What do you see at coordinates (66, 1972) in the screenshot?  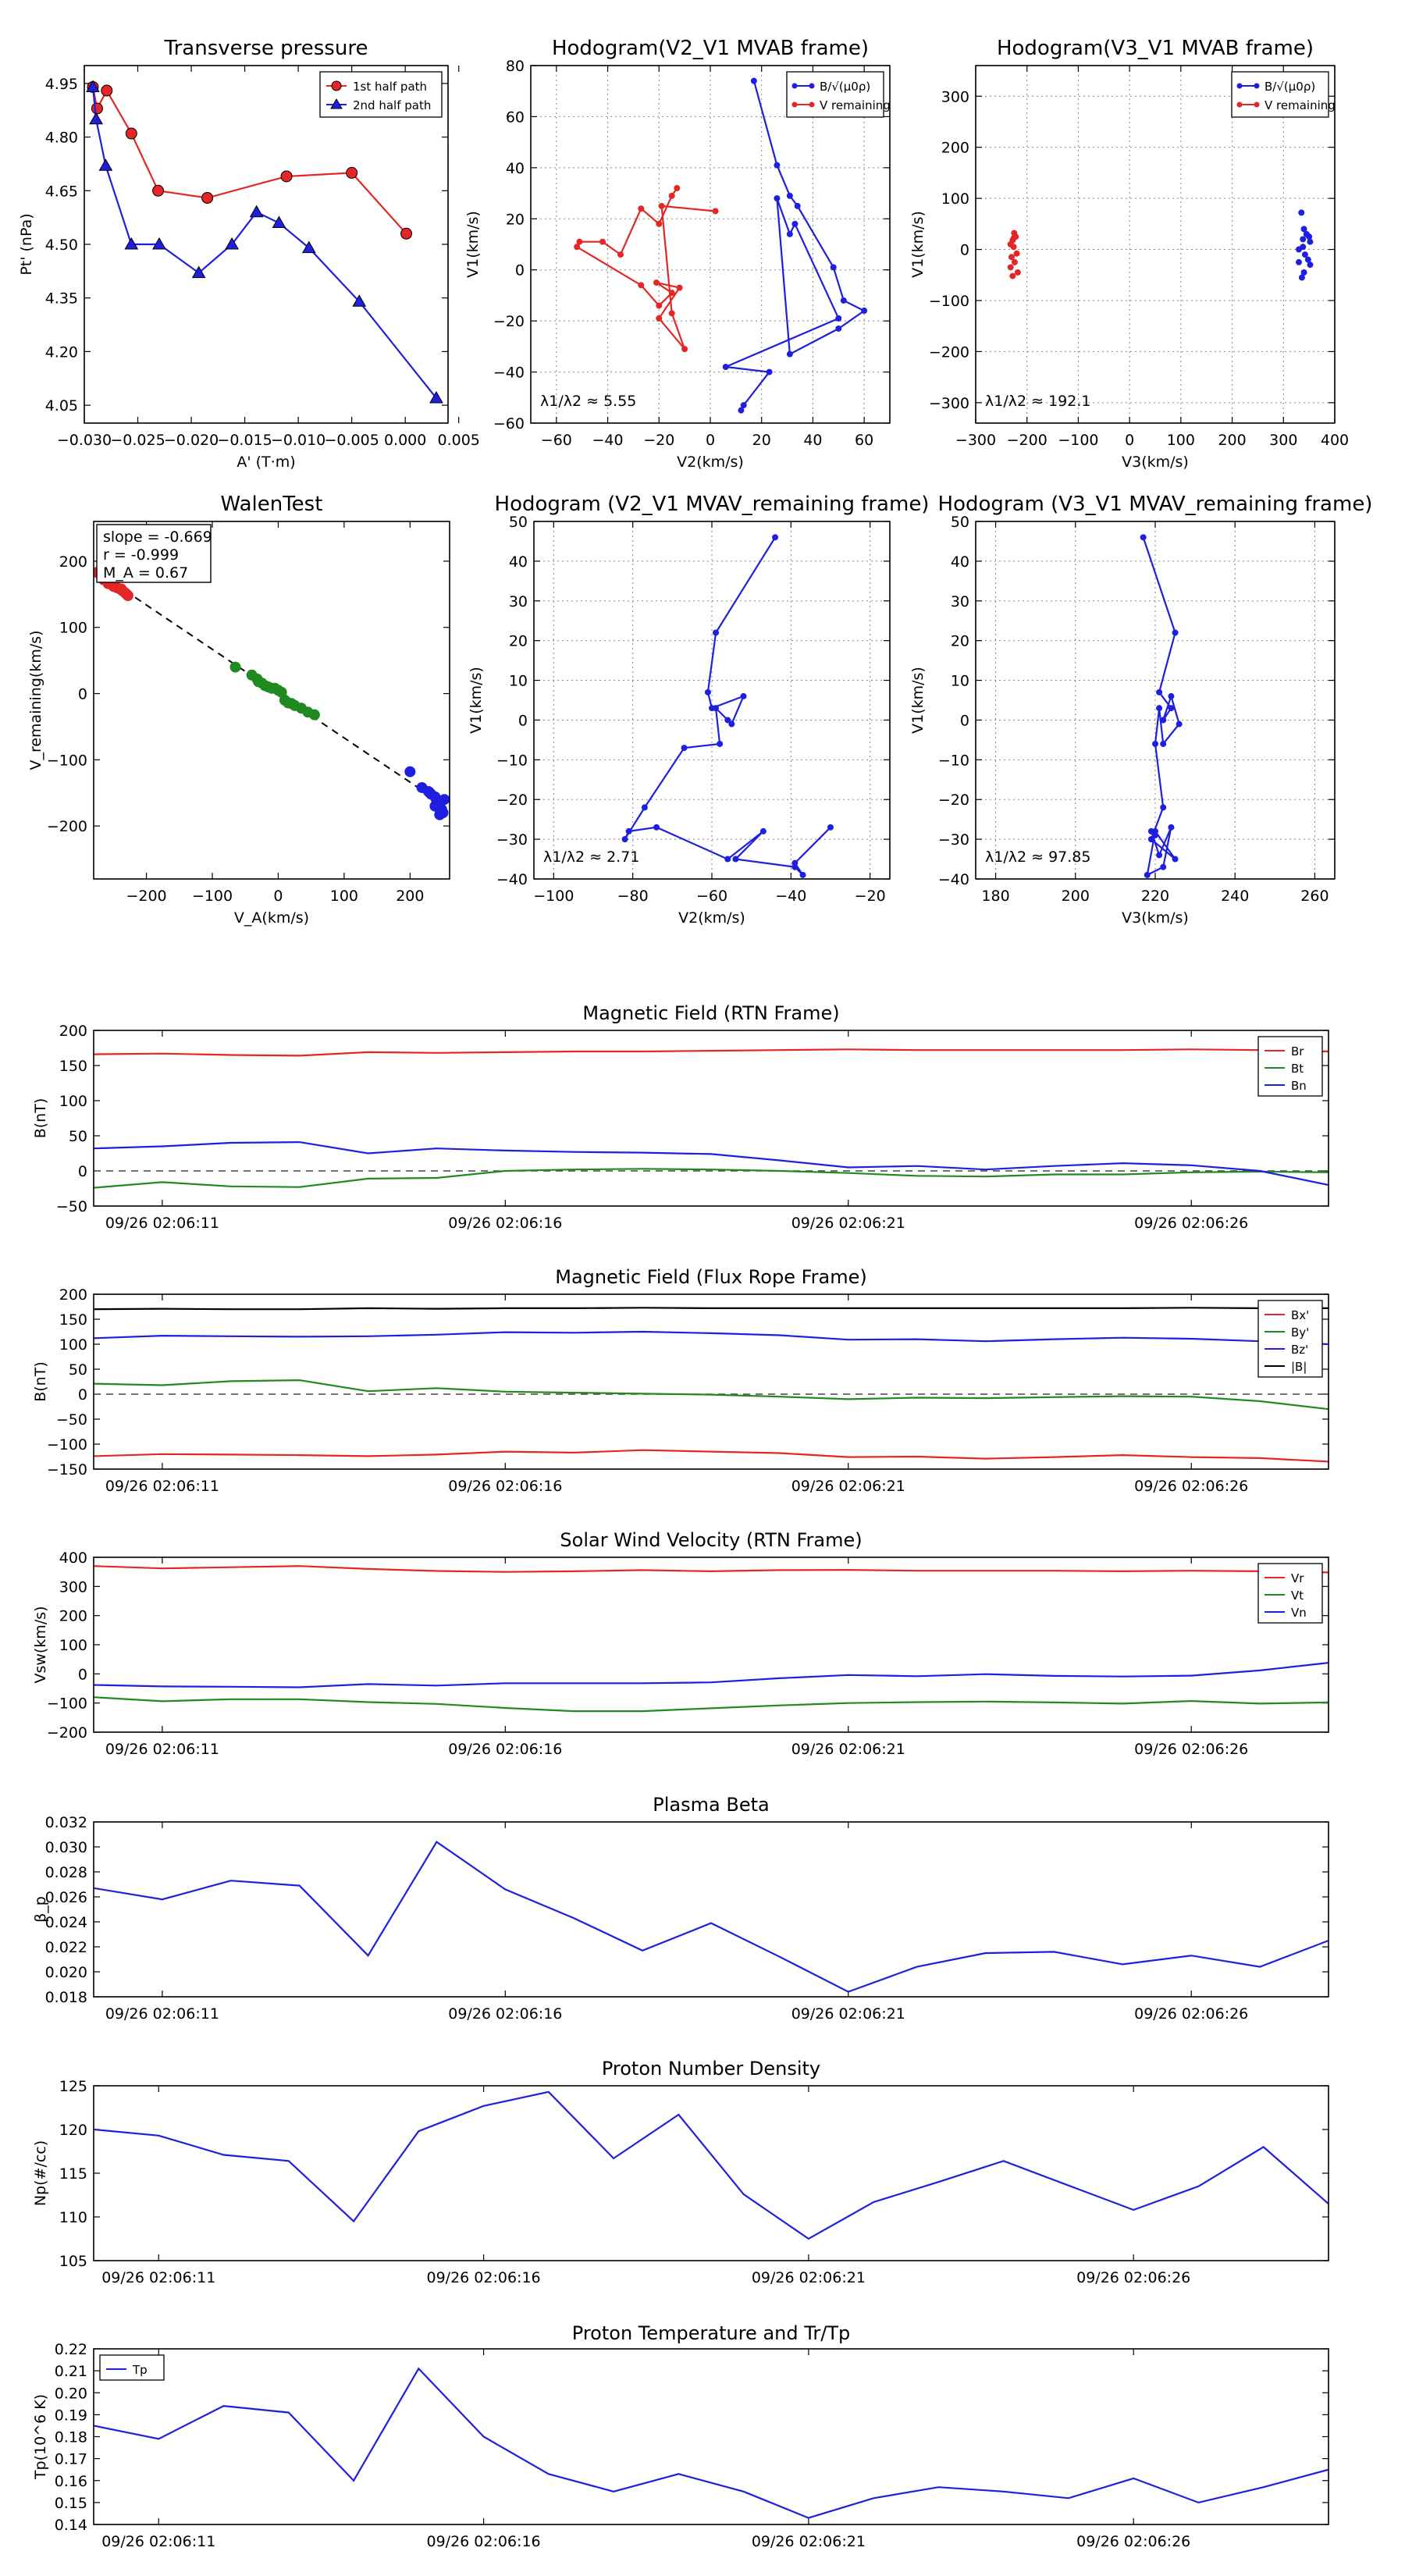 I see `y-tick-label: 0.020` at bounding box center [66, 1972].